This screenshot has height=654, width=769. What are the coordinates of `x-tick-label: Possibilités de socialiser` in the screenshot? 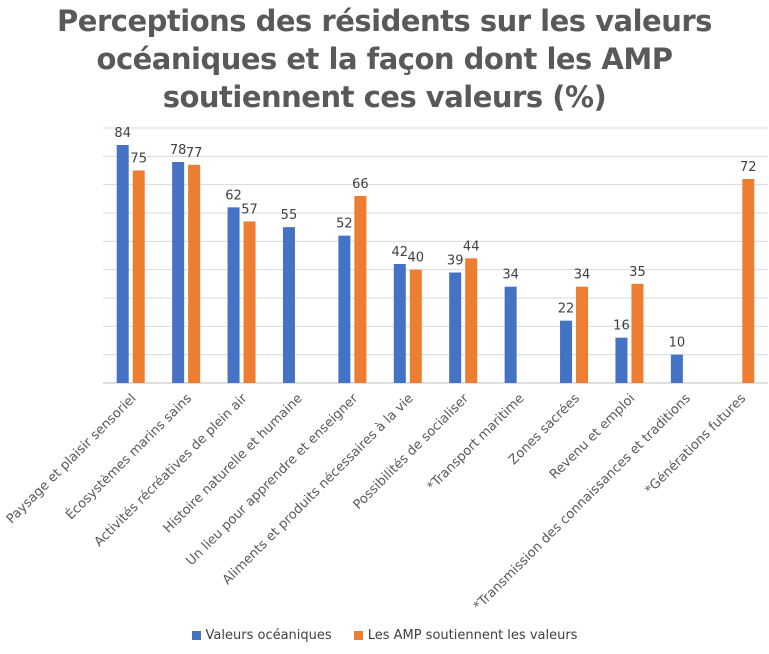 It's located at (412, 452).